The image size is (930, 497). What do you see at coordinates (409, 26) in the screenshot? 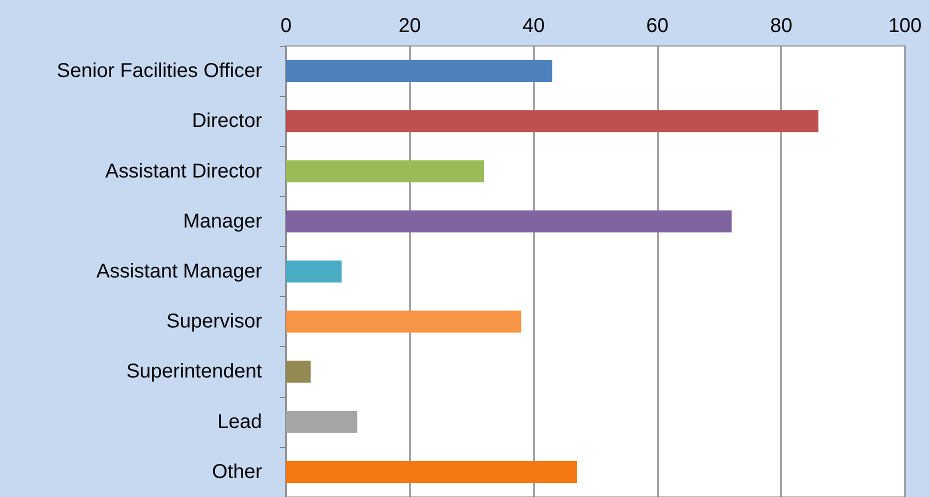
I see `x-tick-label: 20` at bounding box center [409, 26].